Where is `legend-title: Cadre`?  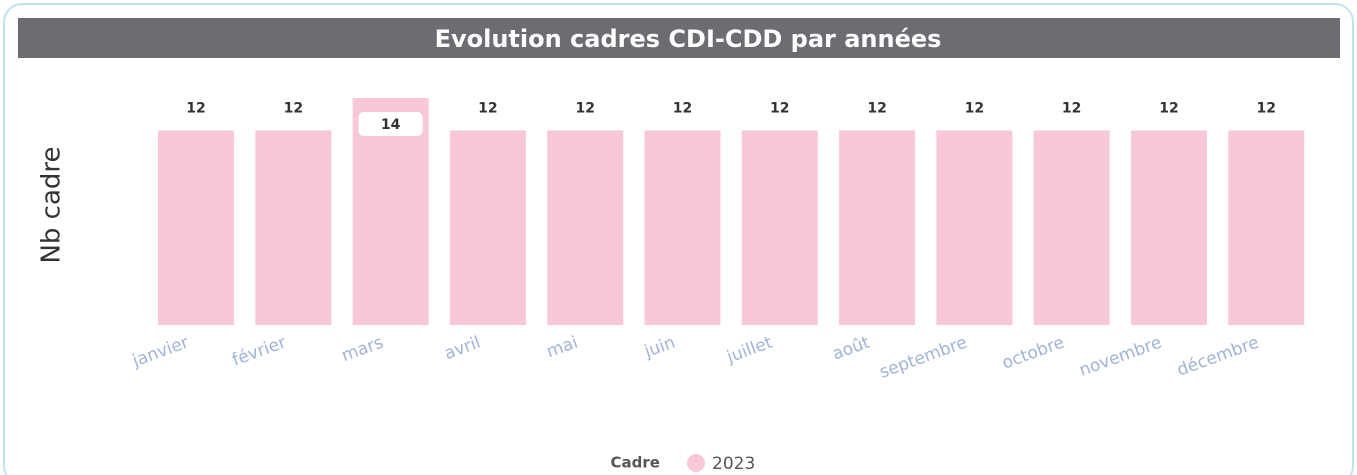 legend-title: Cadre is located at coordinates (635, 463).